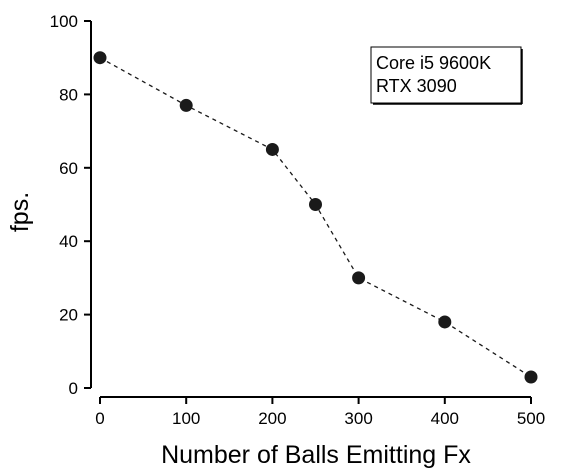 The width and height of the screenshot is (581, 469). Describe the element at coordinates (99, 418) in the screenshot. I see `x-tick-label: 0` at that location.